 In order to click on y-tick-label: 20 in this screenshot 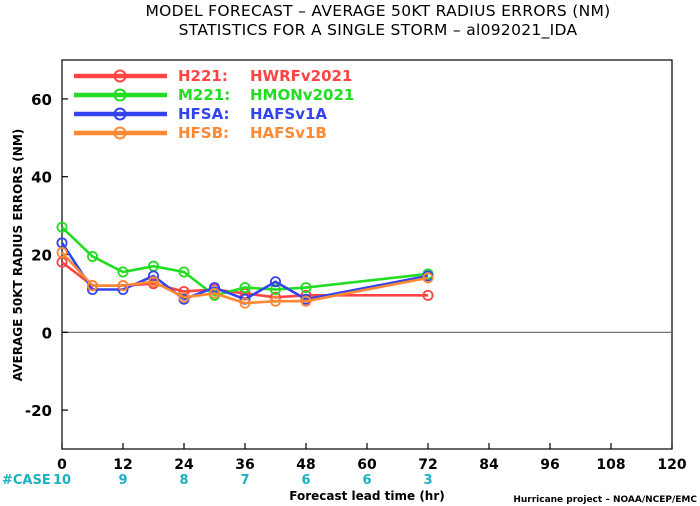, I will do `click(41, 256)`.